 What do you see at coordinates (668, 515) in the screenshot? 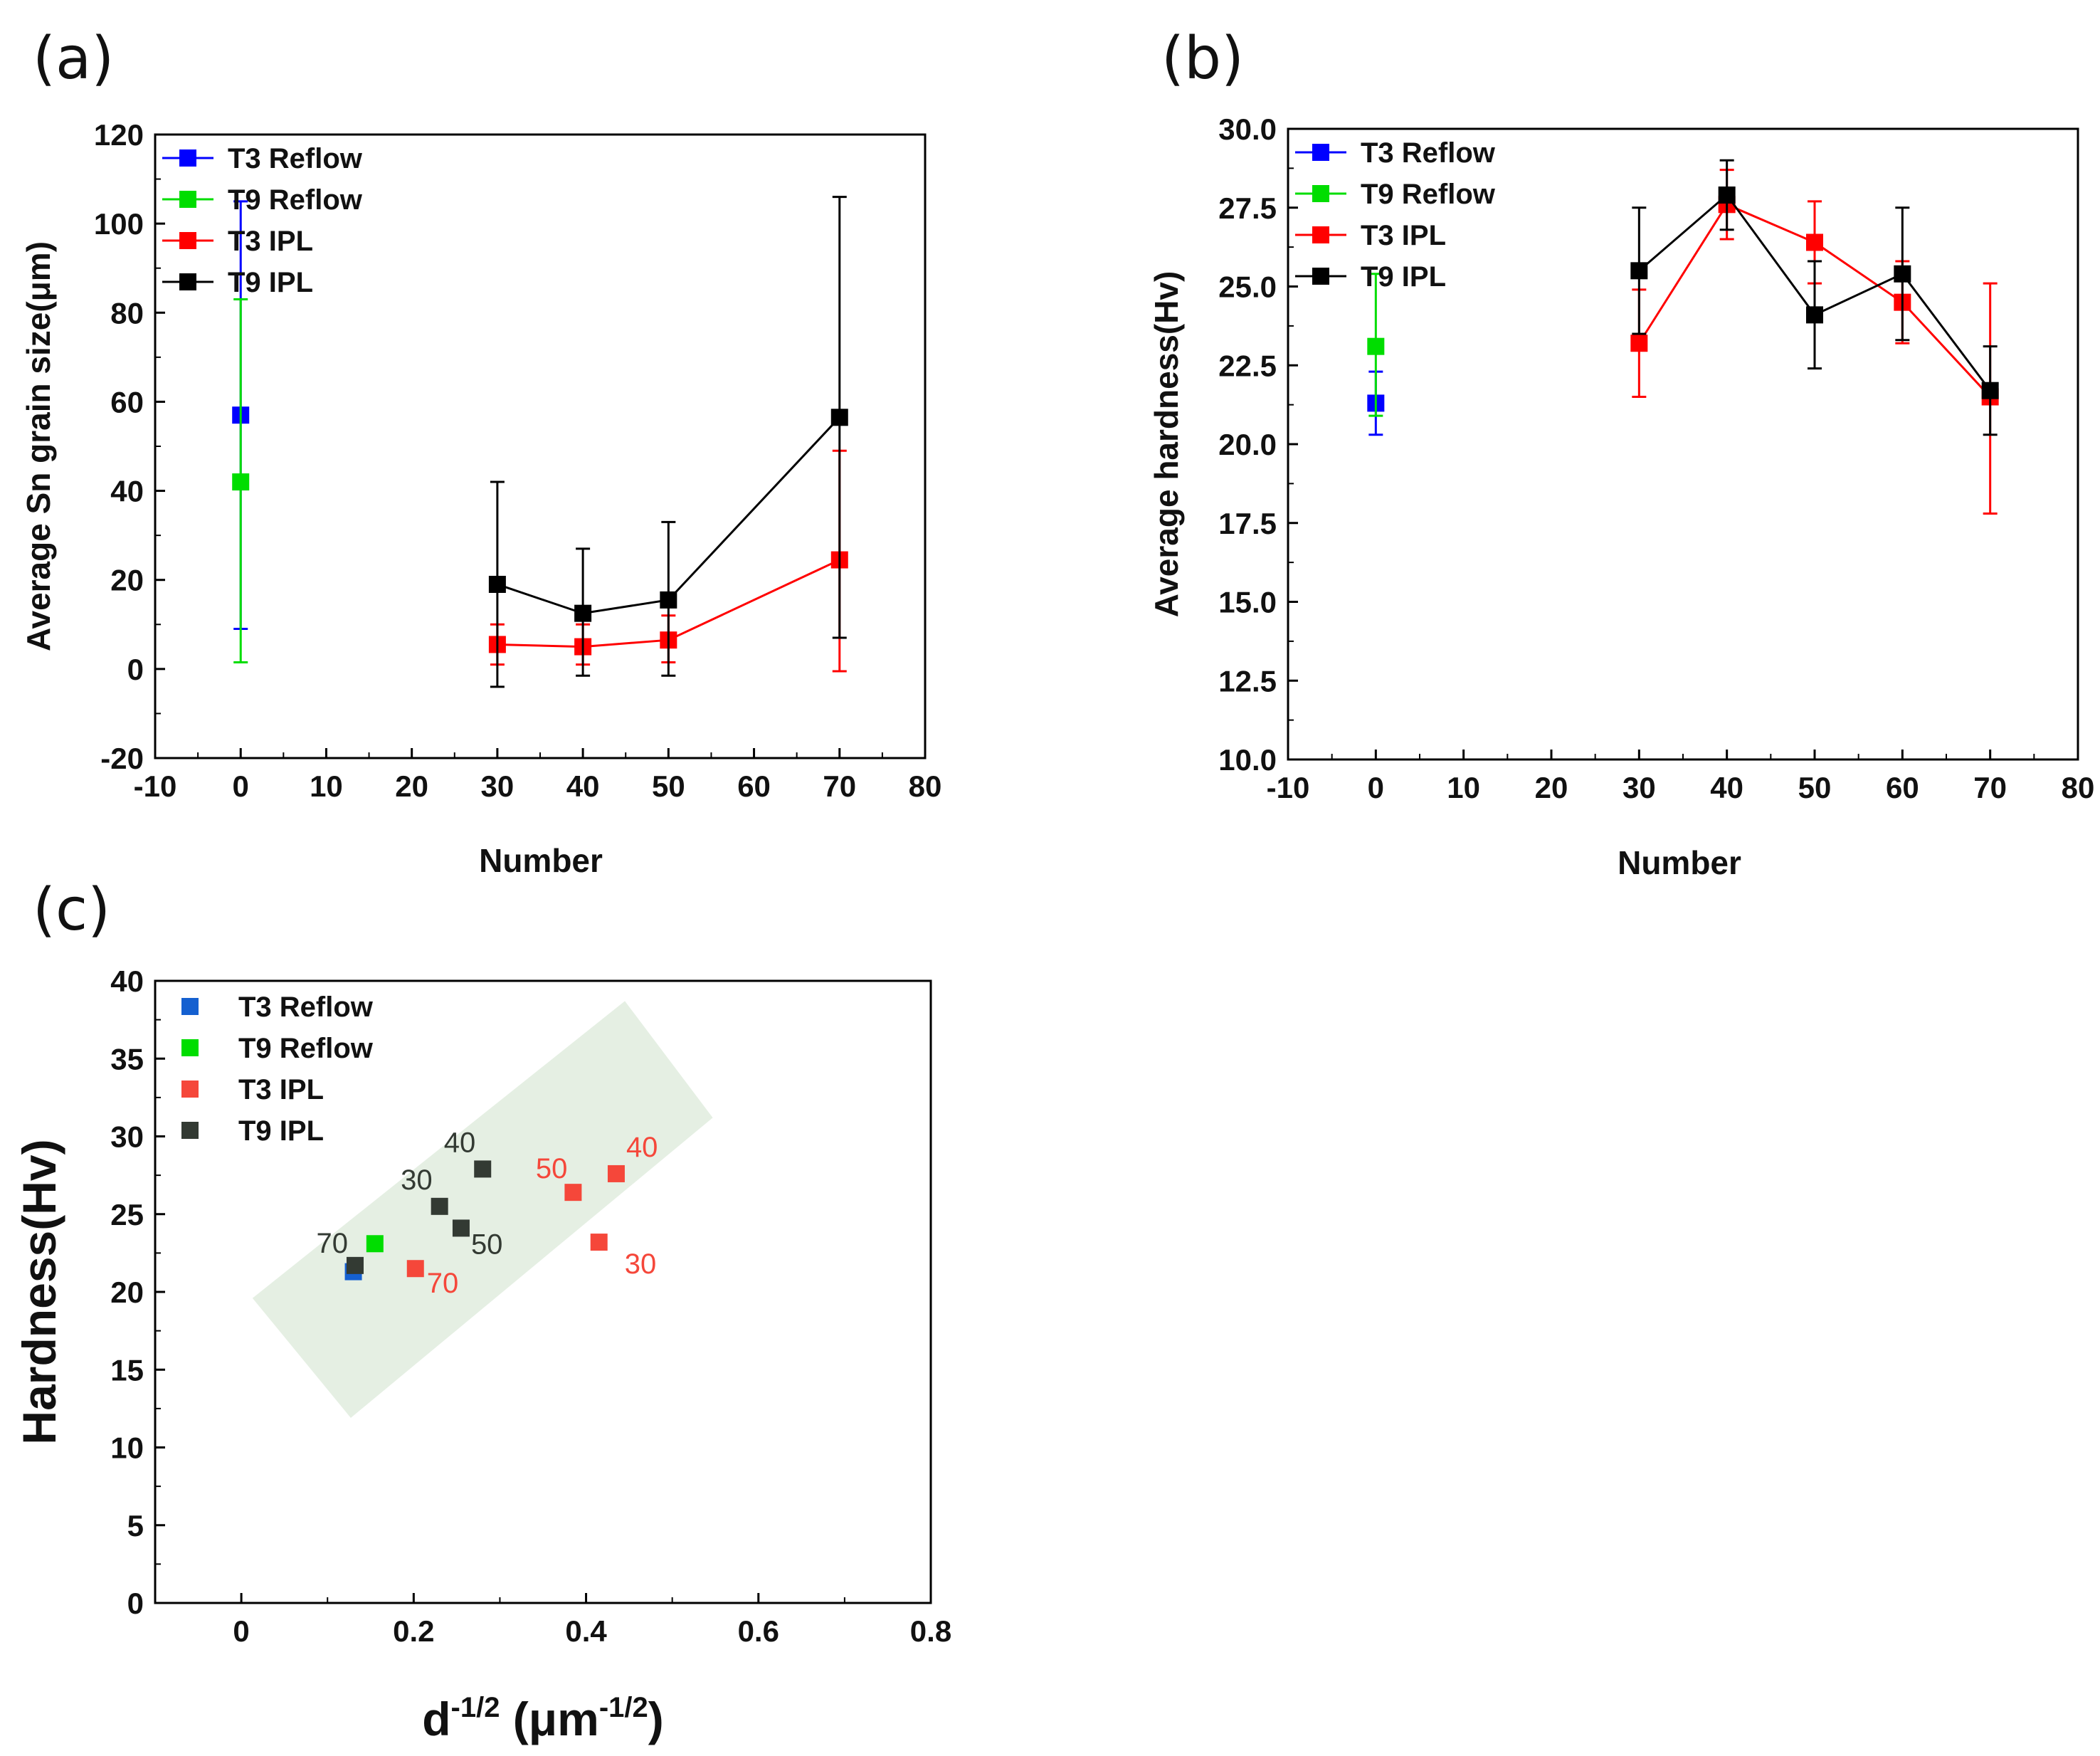
I see `series-line-t9-ipl` at bounding box center [668, 515].